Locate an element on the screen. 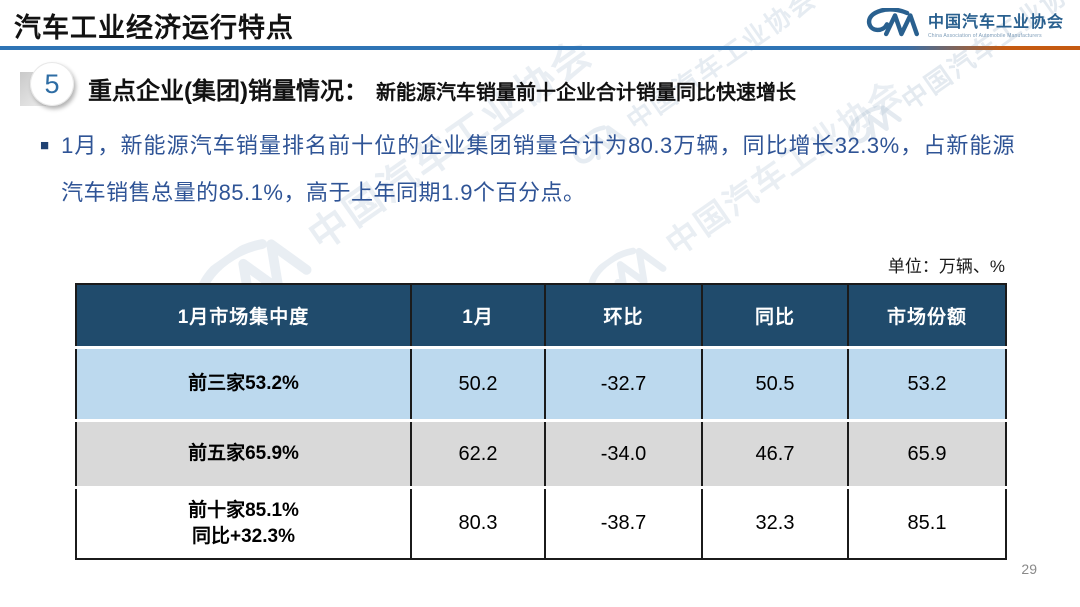 This screenshot has width=1080, height=607. section-number-badge: 5 is located at coordinates (47, 86).